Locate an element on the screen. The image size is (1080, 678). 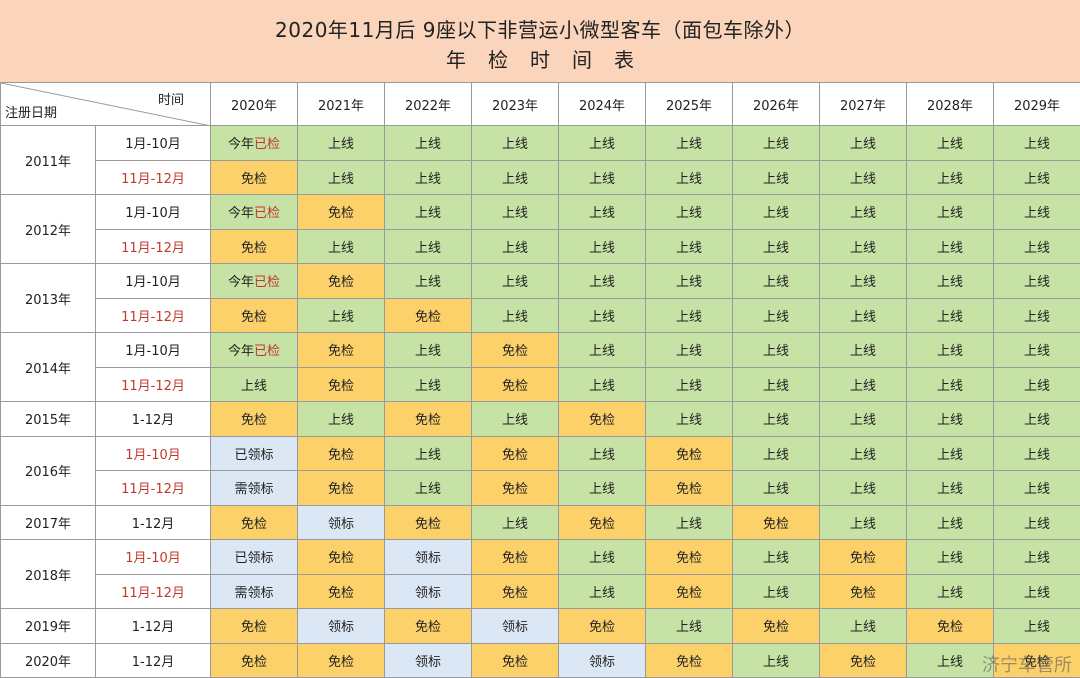
status-prefix: 今年 is located at coordinates (241, 213).